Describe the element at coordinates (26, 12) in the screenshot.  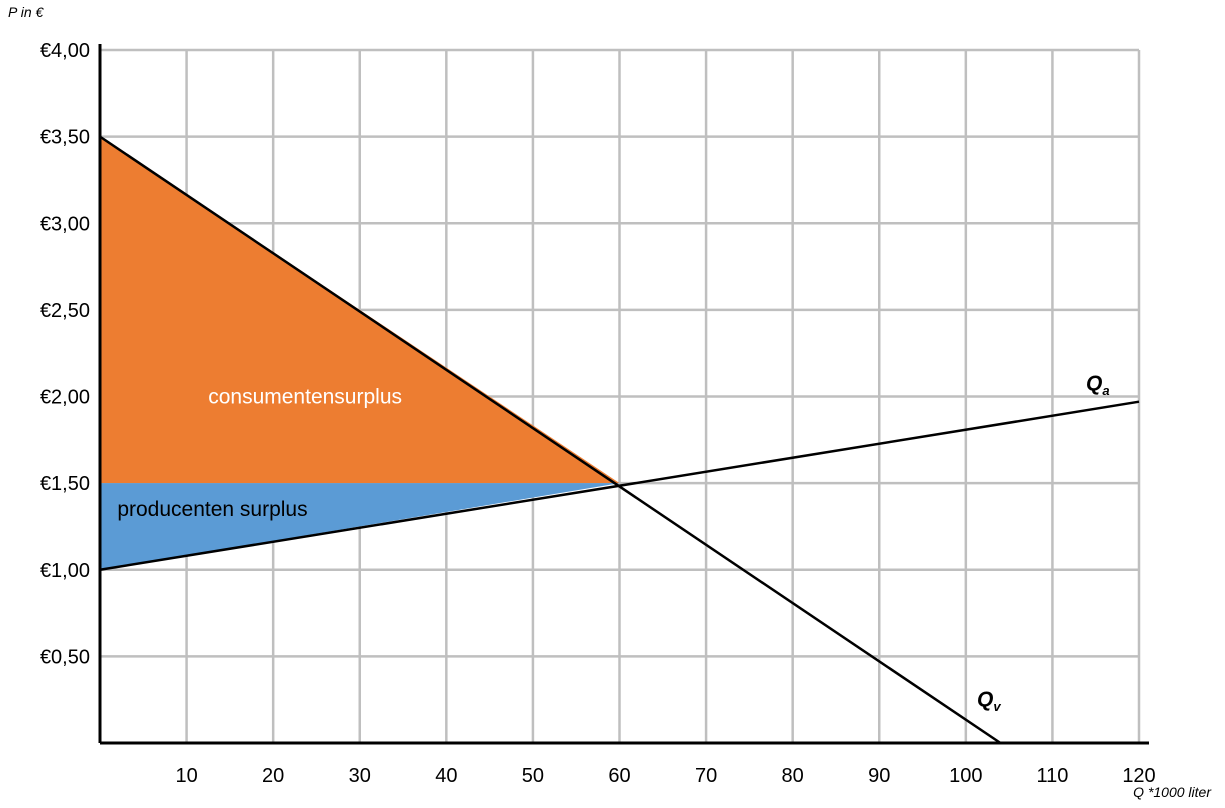
I see `y-axis-title: P in €` at that location.